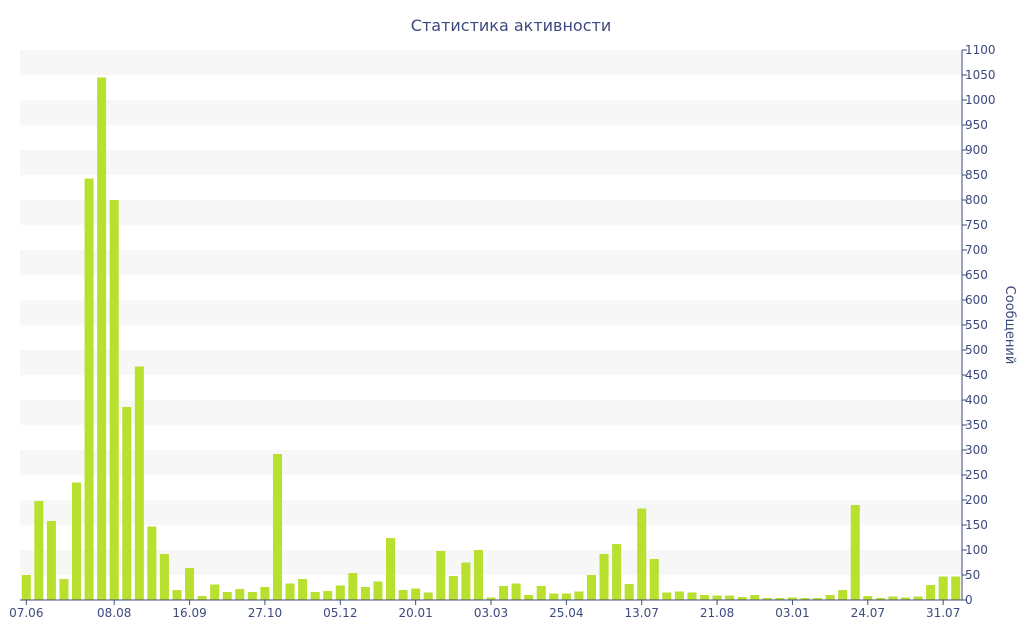 This screenshot has height=640, width=1024. I want to click on y-tick-label: 700, so click(976, 250).